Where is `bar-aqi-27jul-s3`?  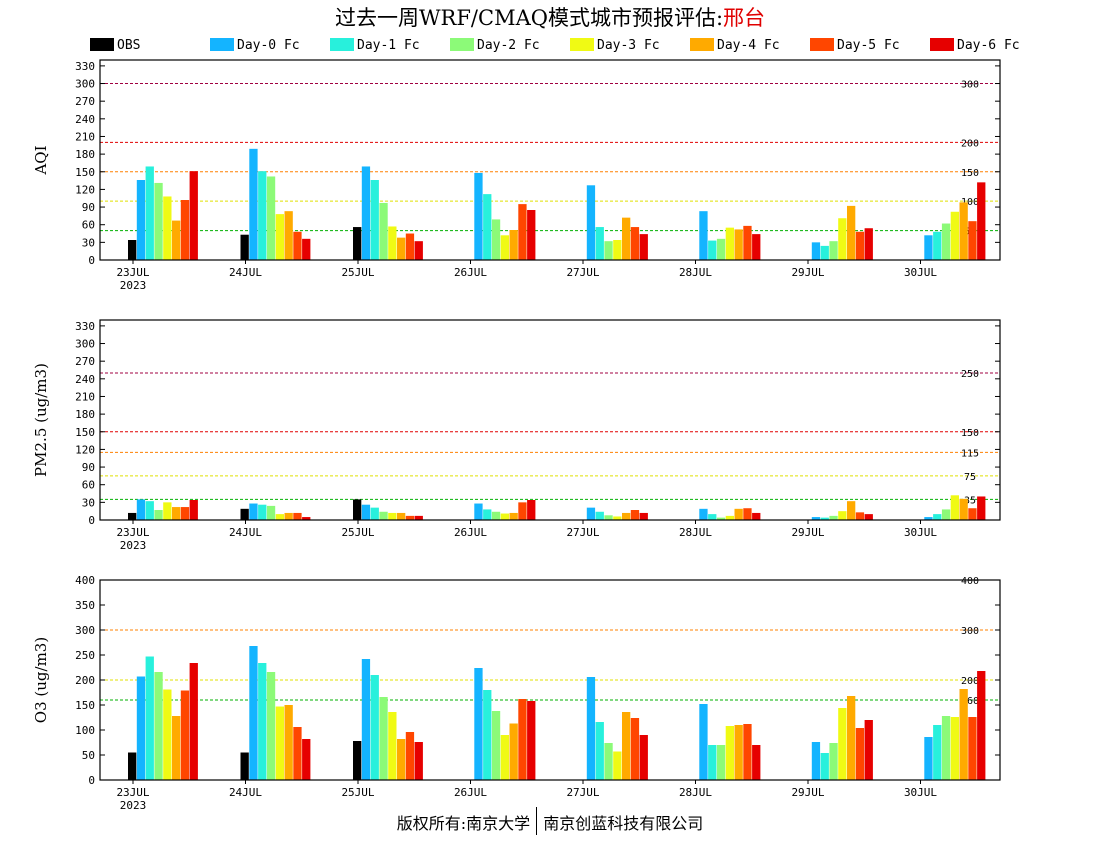 bar-aqi-27jul-s3 is located at coordinates (608, 250).